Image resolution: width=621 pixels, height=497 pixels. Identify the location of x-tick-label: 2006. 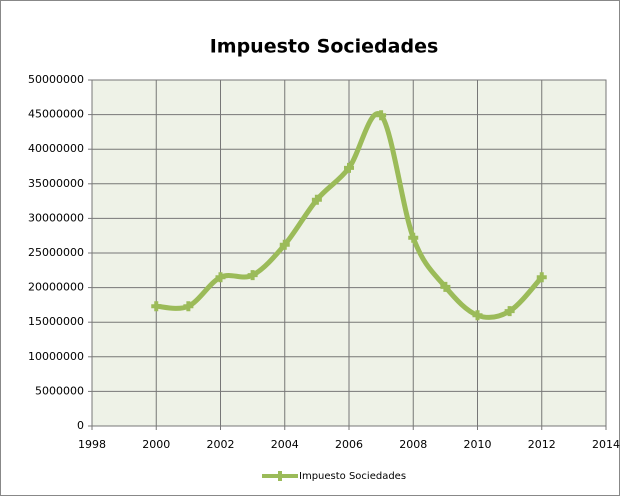
(349, 444).